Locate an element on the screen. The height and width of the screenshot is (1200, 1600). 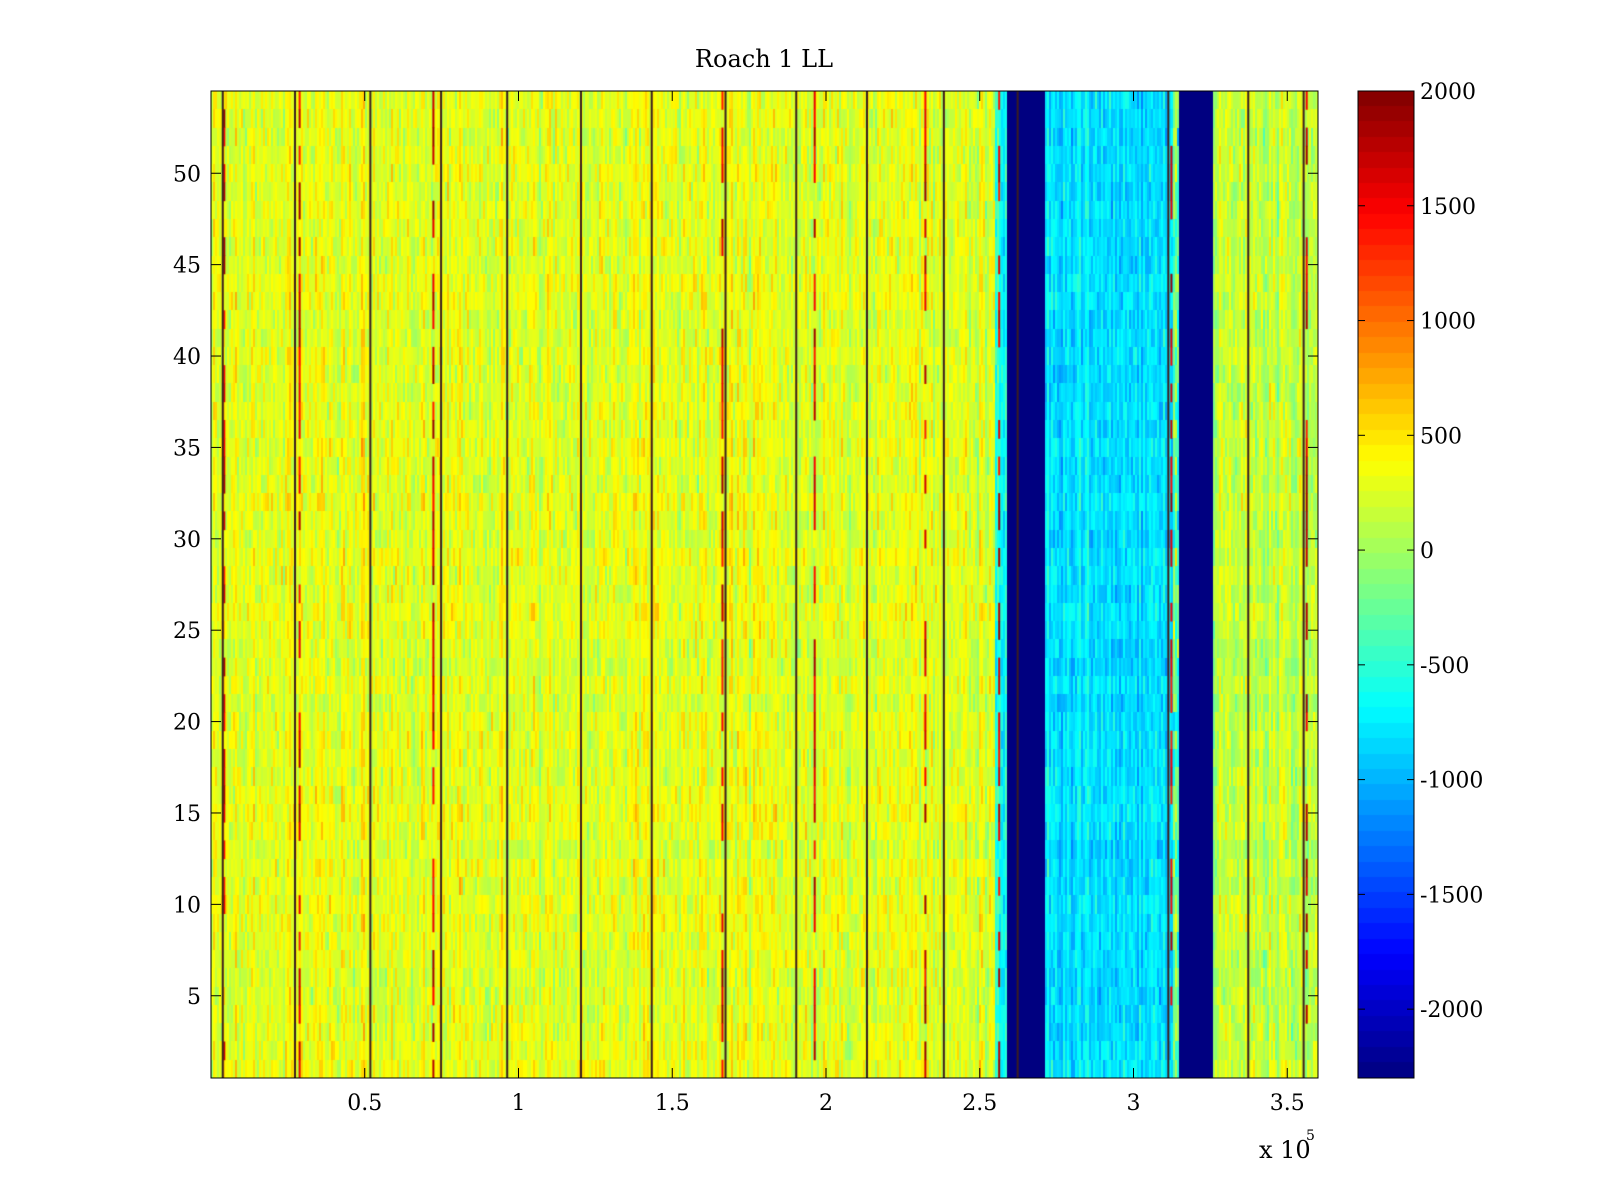
x-multiplier-exponent: 5 is located at coordinates (1310, 1136).